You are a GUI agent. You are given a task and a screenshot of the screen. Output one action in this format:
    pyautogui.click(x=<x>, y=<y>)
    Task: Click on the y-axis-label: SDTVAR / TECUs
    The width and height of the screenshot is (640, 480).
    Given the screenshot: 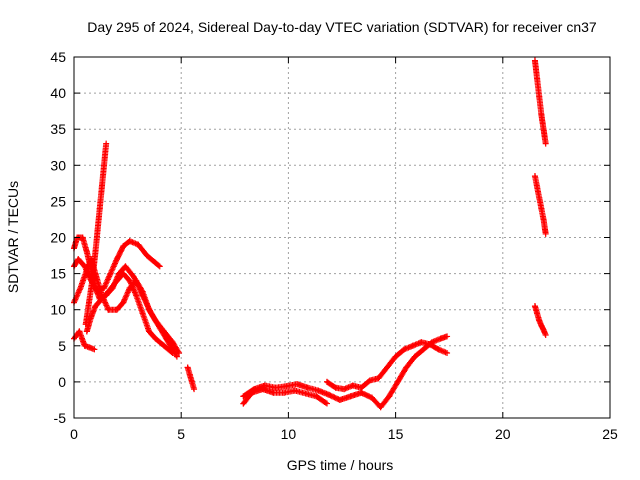 What is the action you would take?
    pyautogui.click(x=13, y=237)
    